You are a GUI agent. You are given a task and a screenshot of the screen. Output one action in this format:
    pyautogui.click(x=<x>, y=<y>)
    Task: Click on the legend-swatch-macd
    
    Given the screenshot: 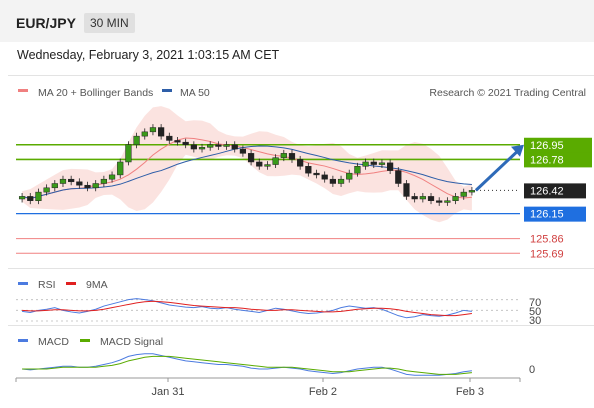 What is the action you would take?
    pyautogui.click(x=23, y=340)
    